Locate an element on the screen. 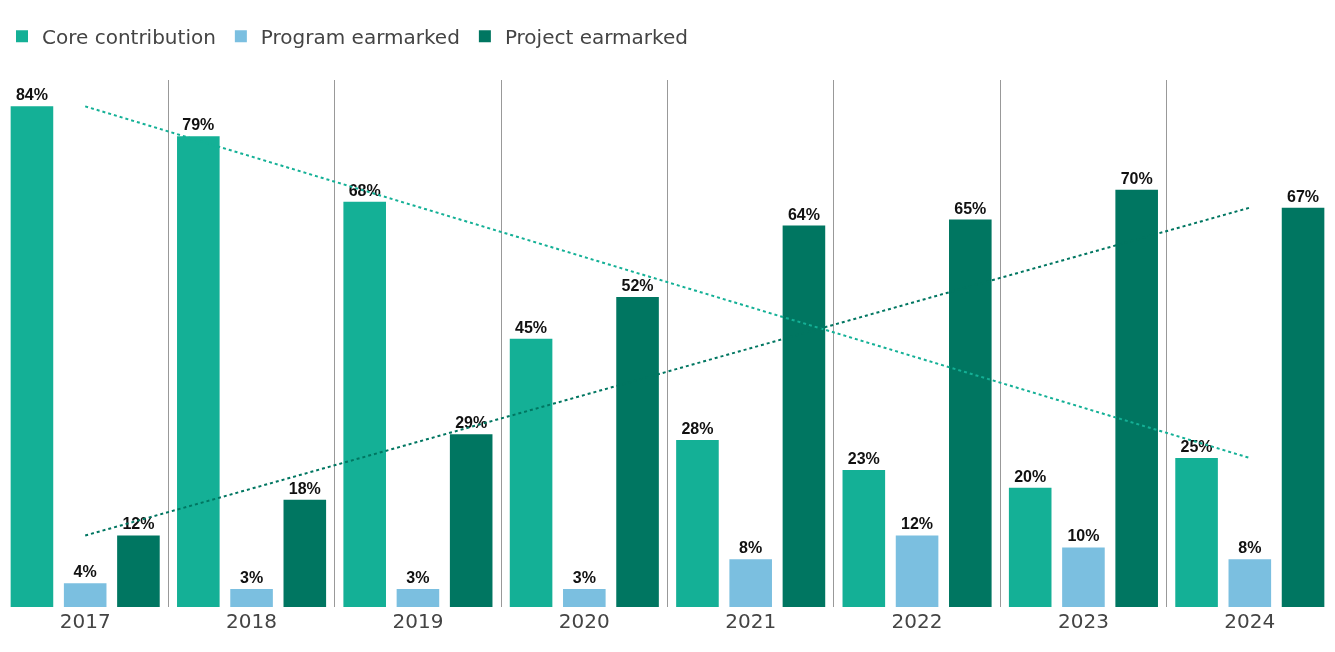 Image resolution: width=1335 pixels, height=652 pixels. data-label: 52% is located at coordinates (637, 286).